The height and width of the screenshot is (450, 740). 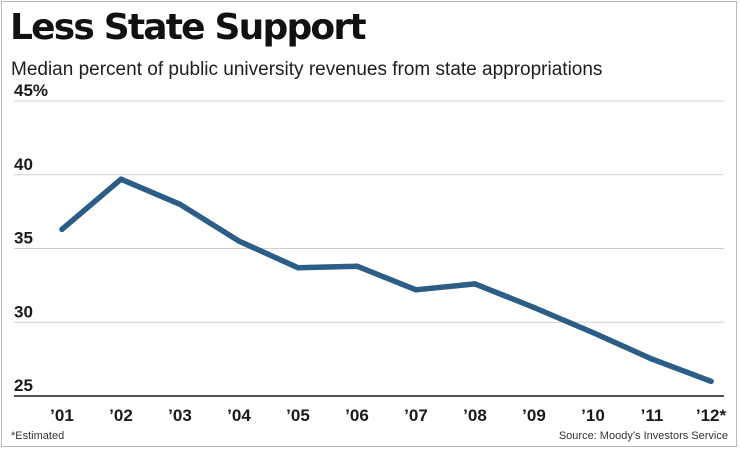 What do you see at coordinates (23, 385) in the screenshot?
I see `y-tick-label-25: 25` at bounding box center [23, 385].